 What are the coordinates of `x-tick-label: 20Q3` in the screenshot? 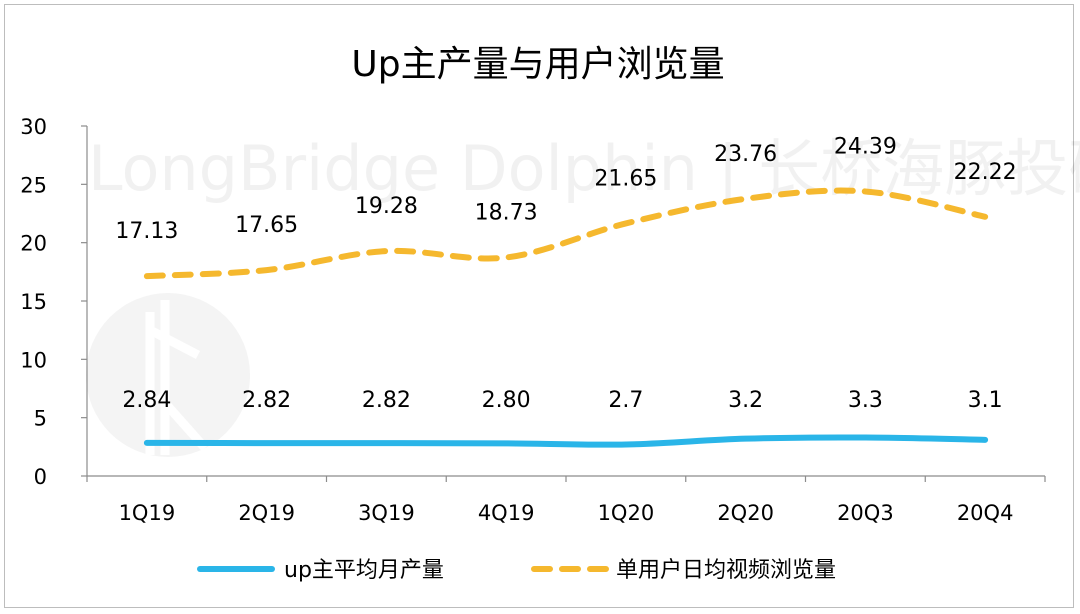 It's located at (865, 513).